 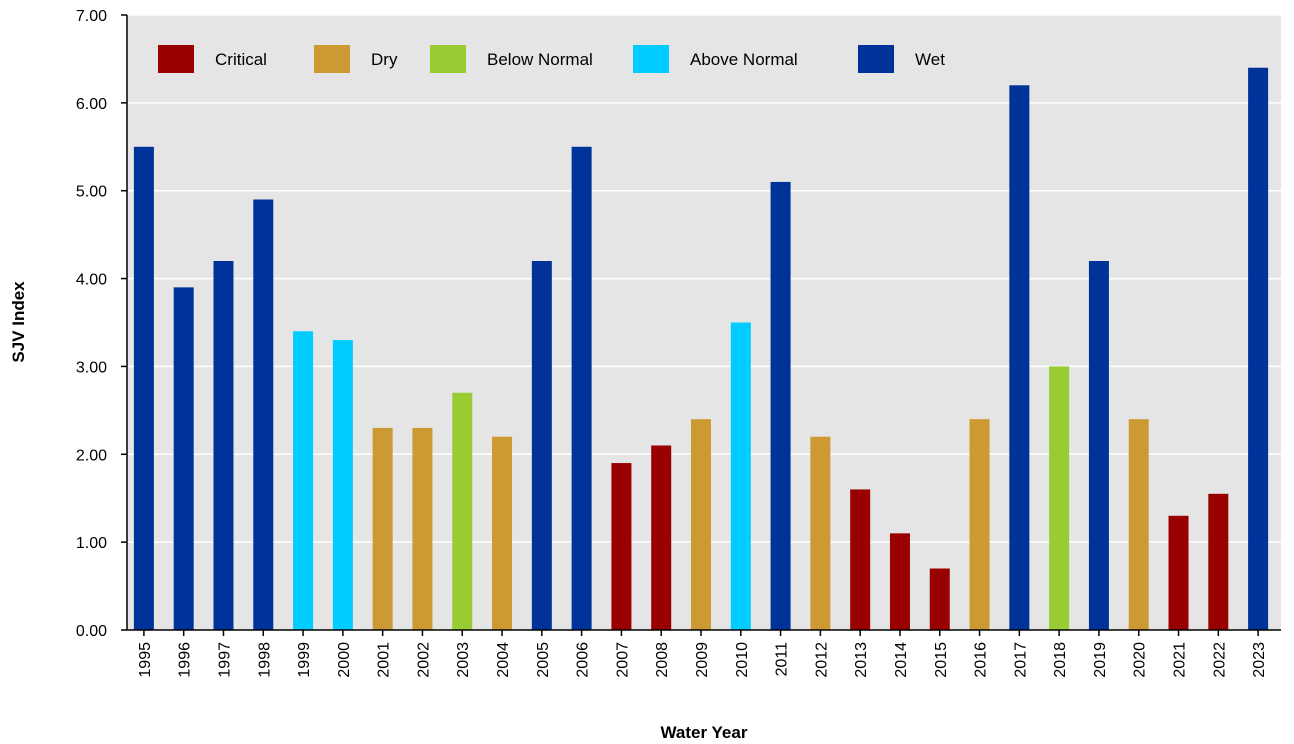 What do you see at coordinates (702, 660) in the screenshot?
I see `x-tick-label: 2009` at bounding box center [702, 660].